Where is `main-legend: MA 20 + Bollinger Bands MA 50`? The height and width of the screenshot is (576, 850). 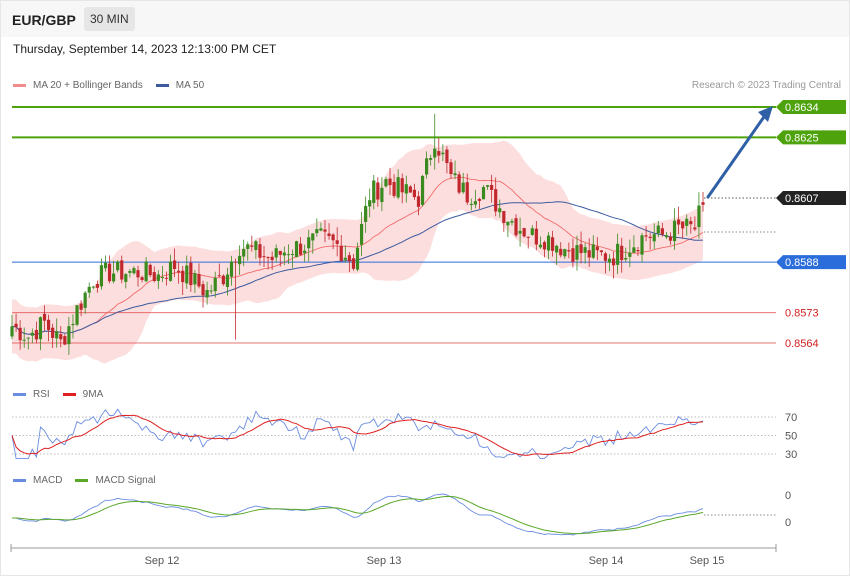 main-legend: MA 20 + Bollinger Bands MA 50 is located at coordinates (108, 85).